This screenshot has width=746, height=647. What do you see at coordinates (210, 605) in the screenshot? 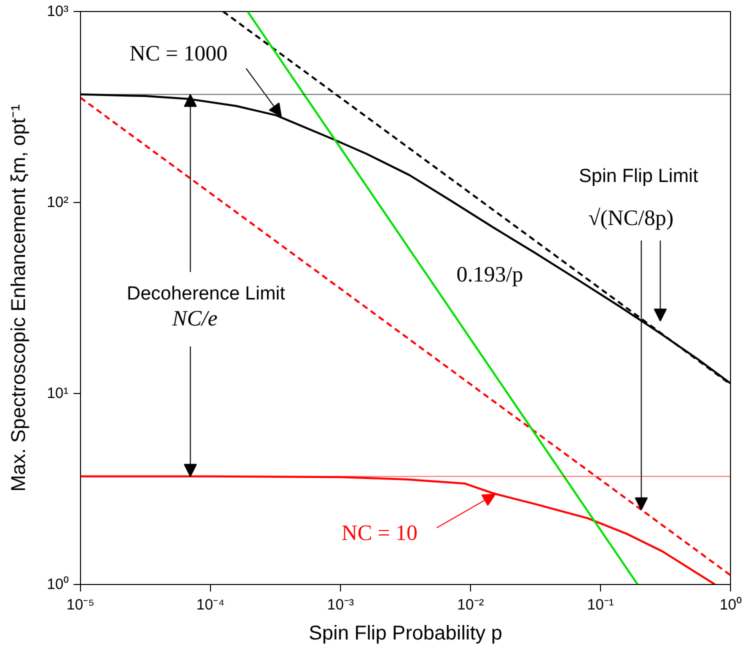
I see `x-tick-label: 10⁻⁴` at bounding box center [210, 605].